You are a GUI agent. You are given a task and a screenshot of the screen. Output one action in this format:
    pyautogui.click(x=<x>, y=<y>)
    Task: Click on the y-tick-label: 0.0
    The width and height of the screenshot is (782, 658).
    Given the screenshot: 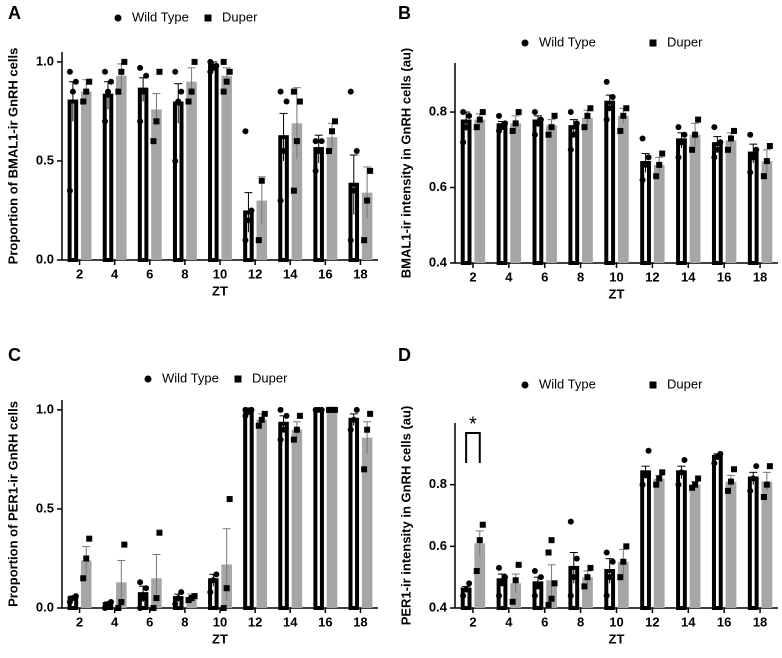 What is the action you would take?
    pyautogui.click(x=45, y=606)
    